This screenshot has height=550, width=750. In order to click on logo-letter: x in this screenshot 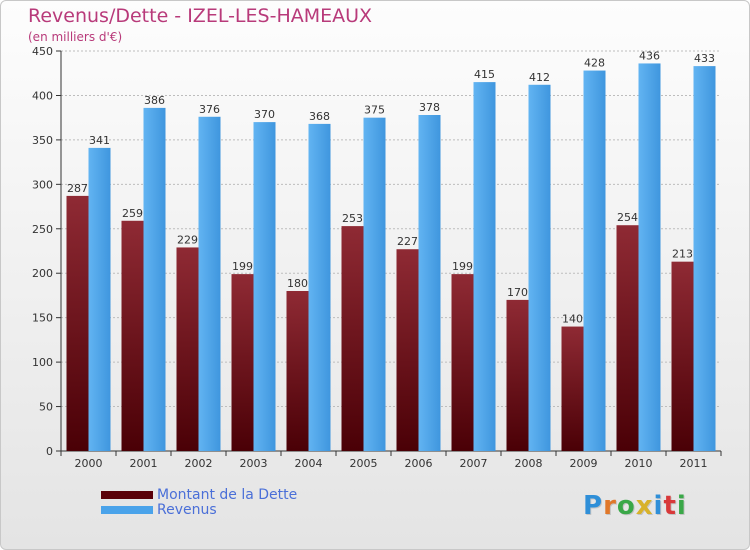, I will do `click(644, 506)`.